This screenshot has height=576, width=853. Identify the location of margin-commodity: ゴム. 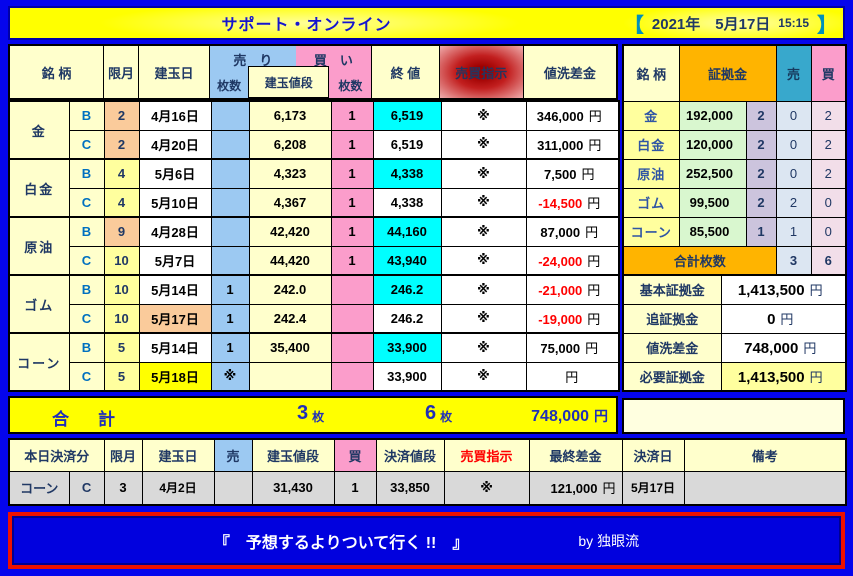
(651, 202).